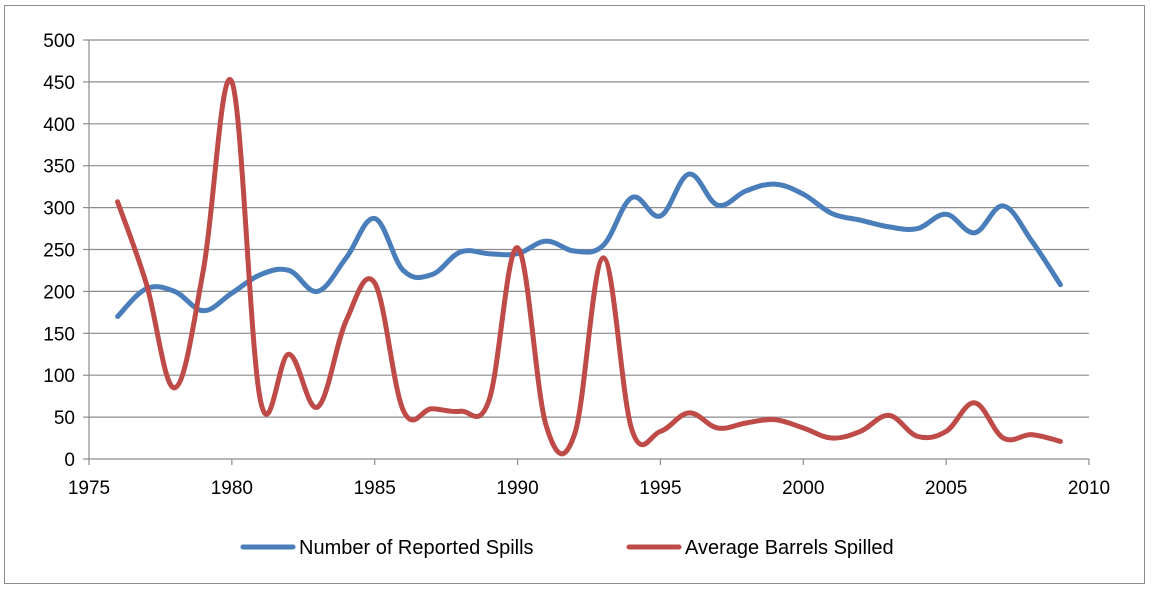 The height and width of the screenshot is (591, 1151). Describe the element at coordinates (789, 548) in the screenshot. I see `legend-label: Average Barrels Spilled` at that location.